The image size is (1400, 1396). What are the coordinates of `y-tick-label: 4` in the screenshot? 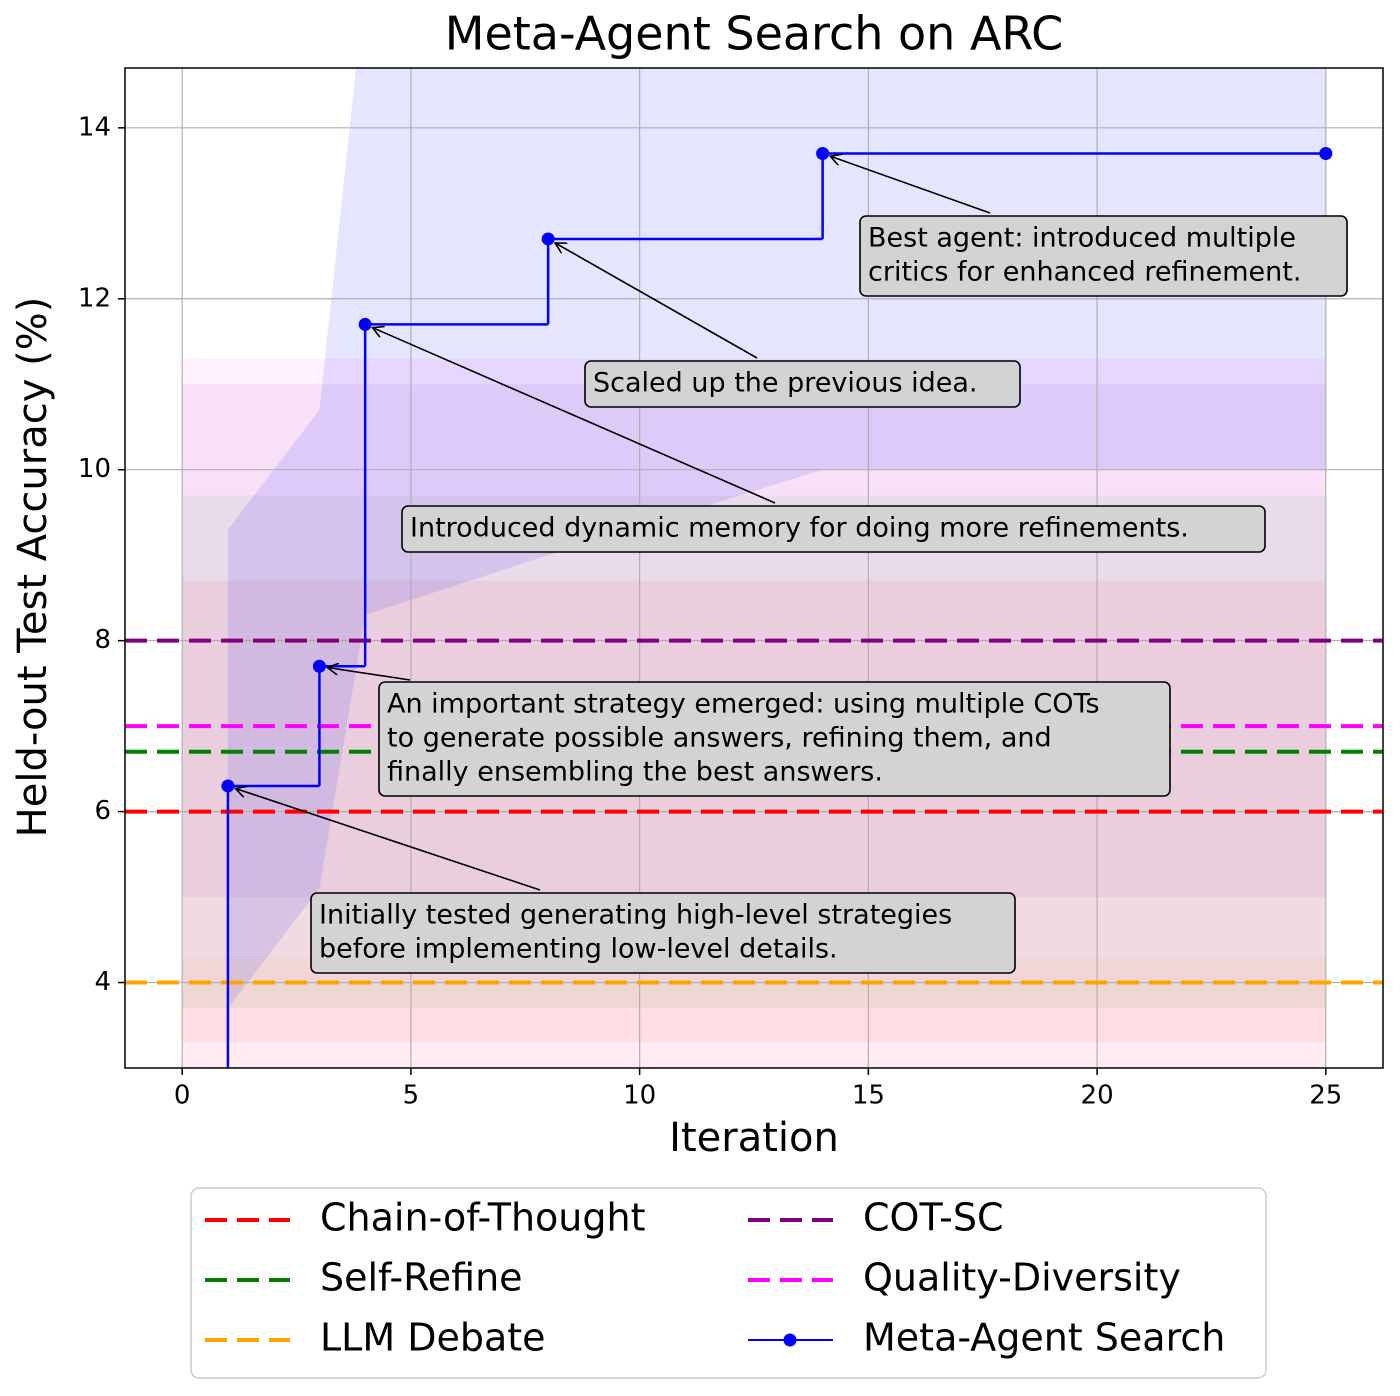 It's located at (102, 982).